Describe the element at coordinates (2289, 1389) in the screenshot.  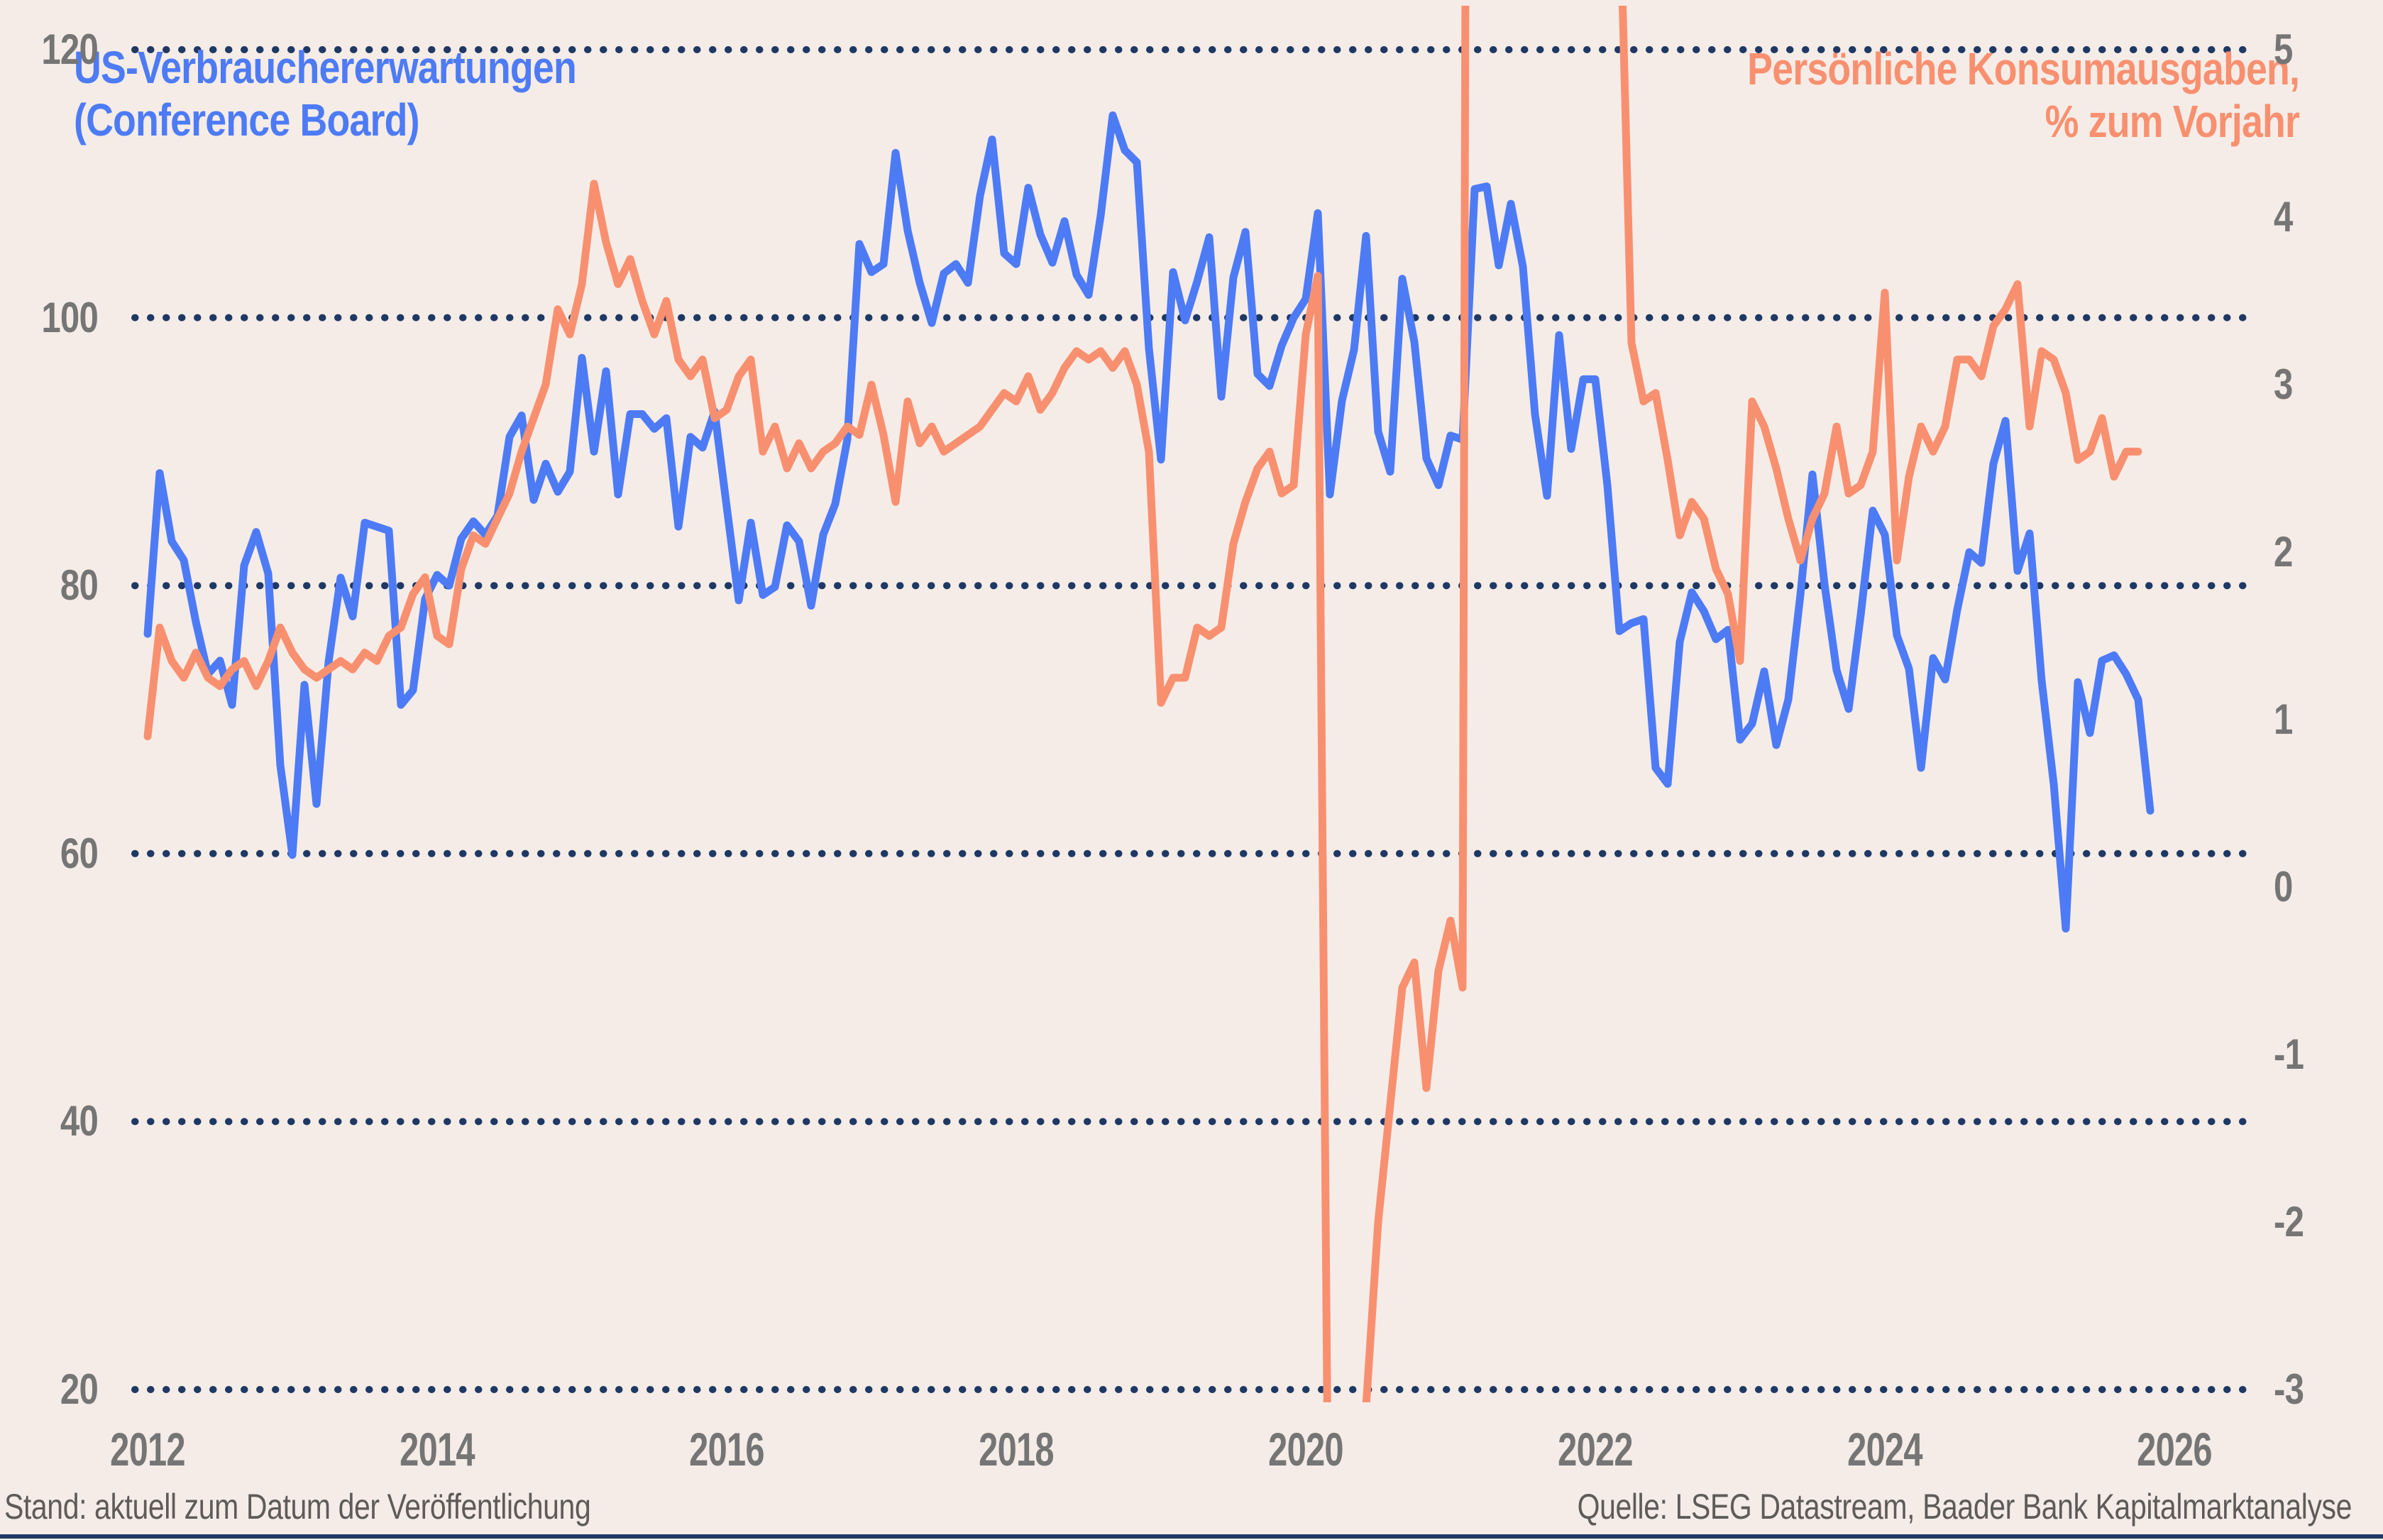
I see `right-axis-tick: -3` at that location.